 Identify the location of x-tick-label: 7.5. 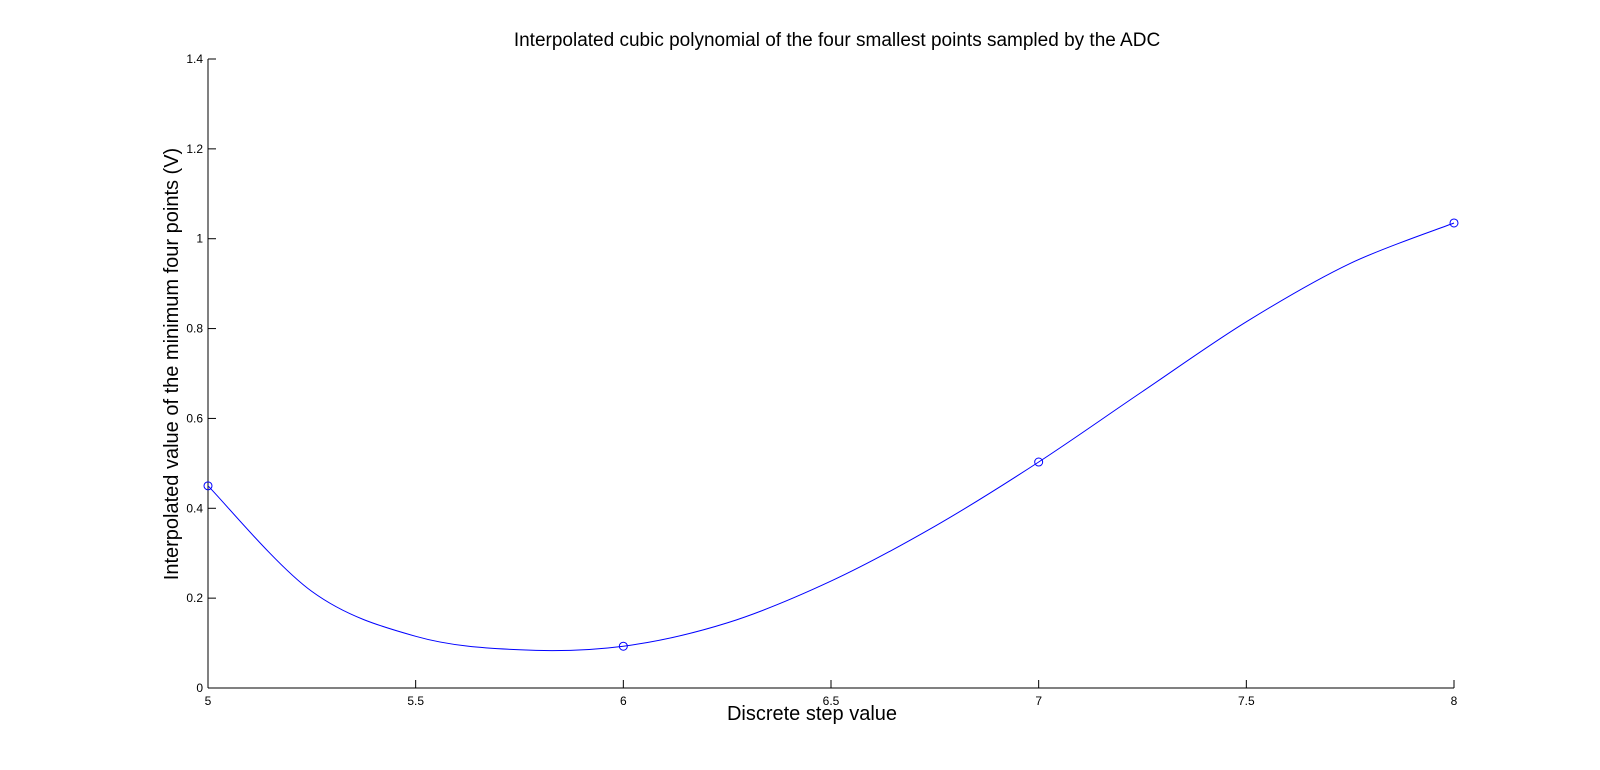
(1246, 701).